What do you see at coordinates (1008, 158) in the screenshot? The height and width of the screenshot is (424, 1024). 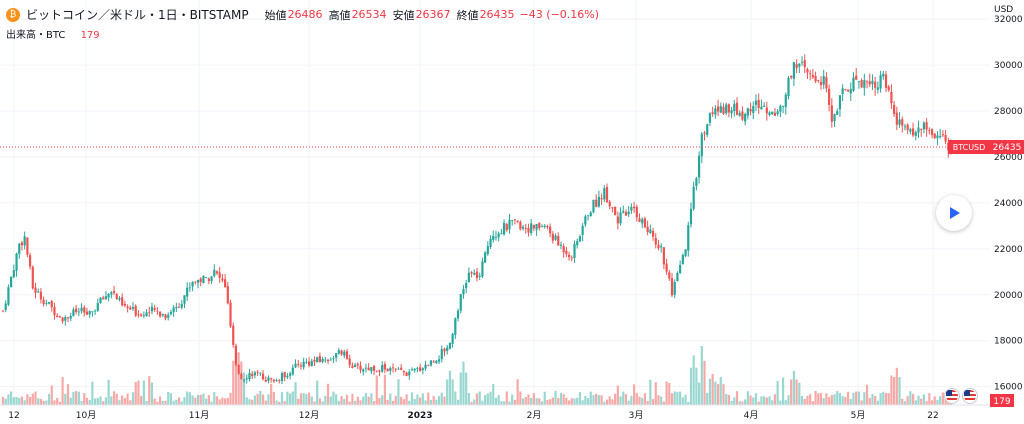 I see `y-tick-label: 26000` at bounding box center [1008, 158].